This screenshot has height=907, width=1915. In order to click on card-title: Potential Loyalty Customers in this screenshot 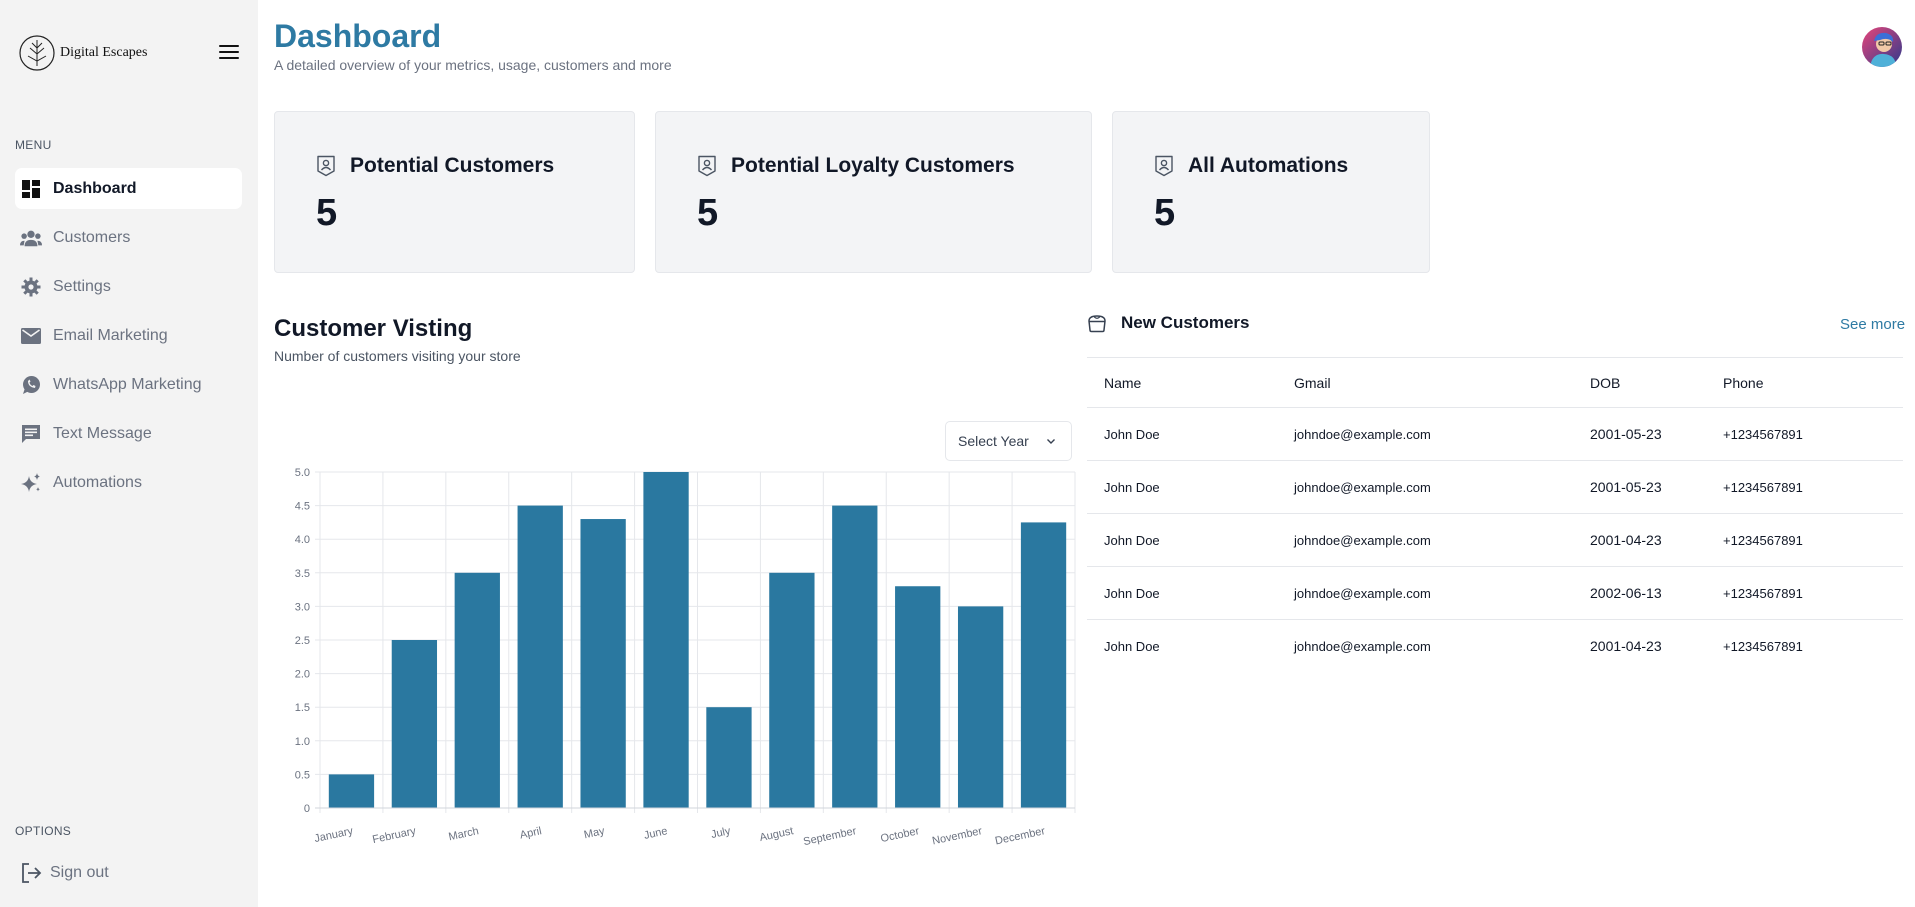, I will do `click(873, 165)`.